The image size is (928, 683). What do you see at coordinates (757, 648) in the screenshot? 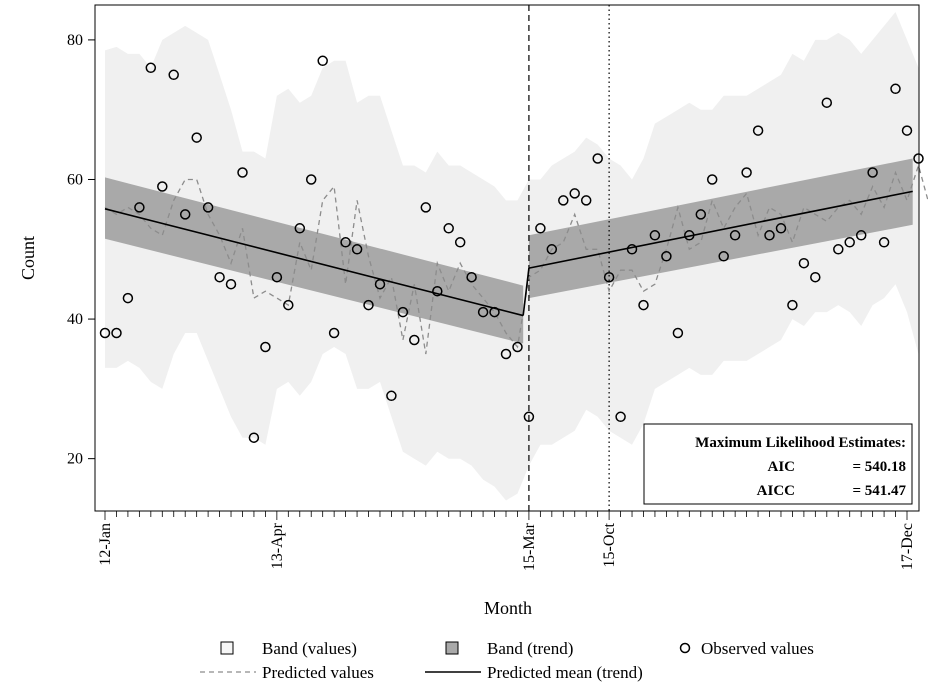
I see `legend-label-observed: Observed values` at bounding box center [757, 648].